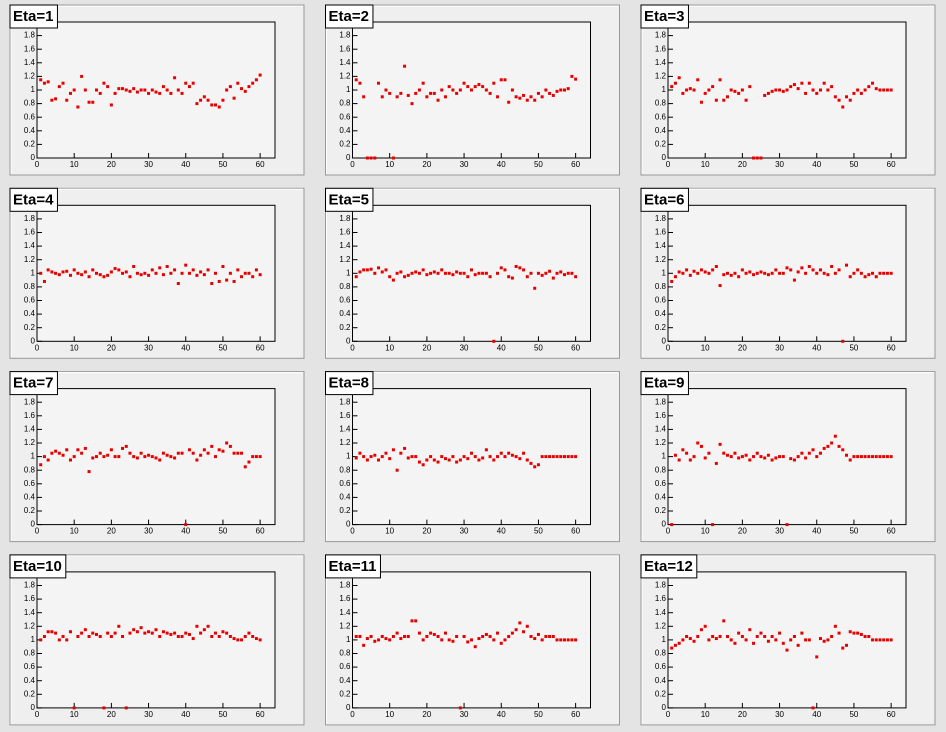 The height and width of the screenshot is (732, 946). Describe the element at coordinates (345, 327) in the screenshot. I see `y-tick-label: 0.2` at that location.